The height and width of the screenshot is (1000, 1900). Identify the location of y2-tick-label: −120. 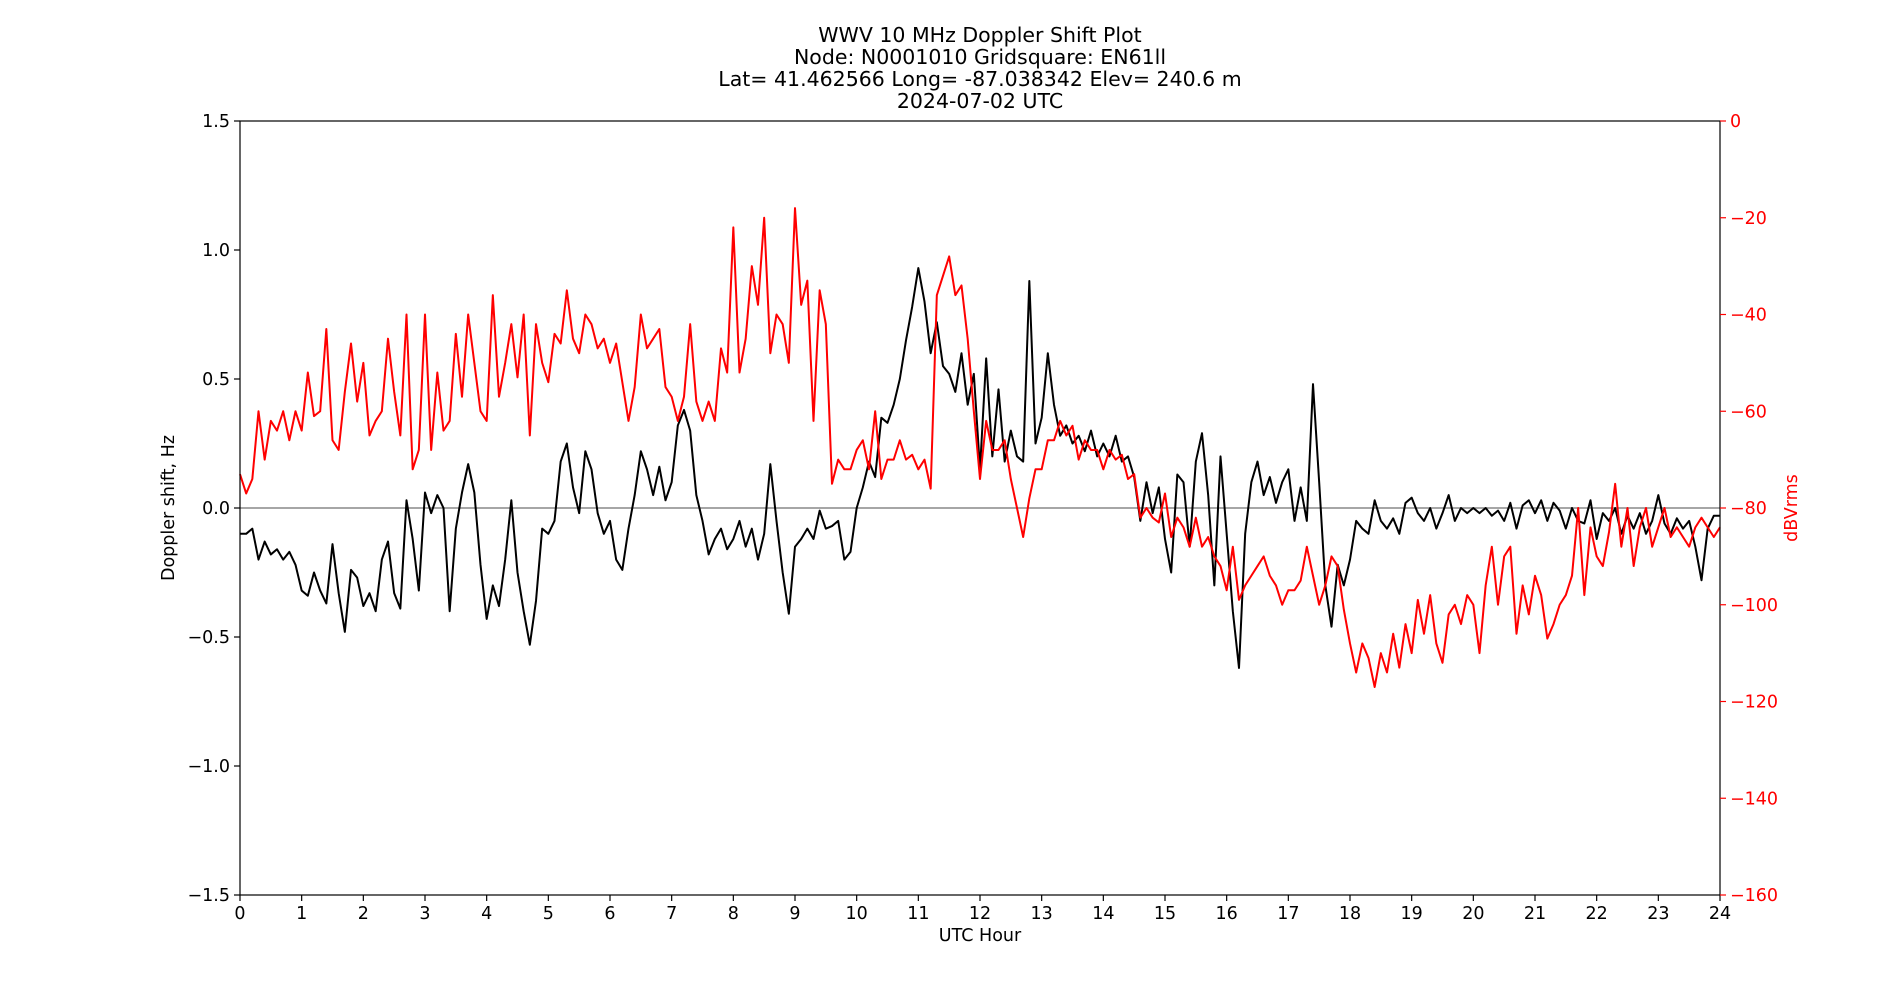
(1754, 703).